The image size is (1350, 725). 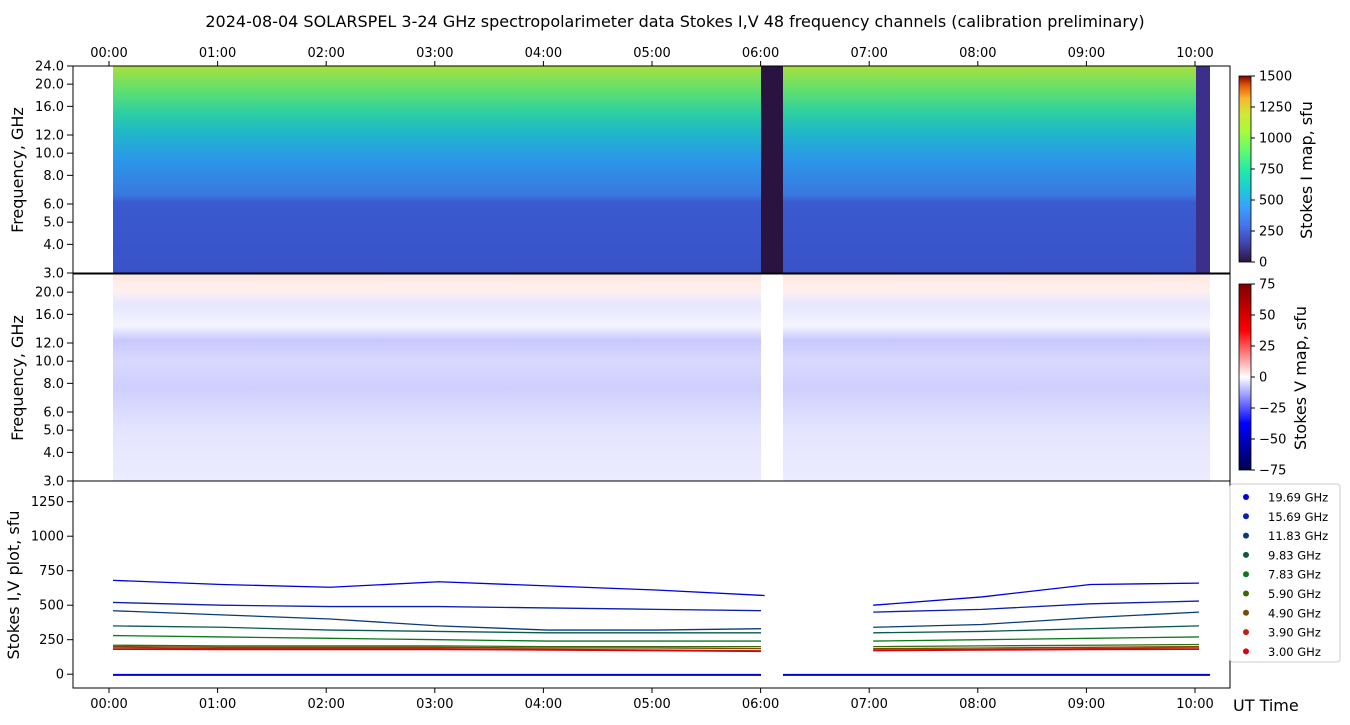 I want to click on colorbar-tick-label: 50, so click(x=1267, y=316).